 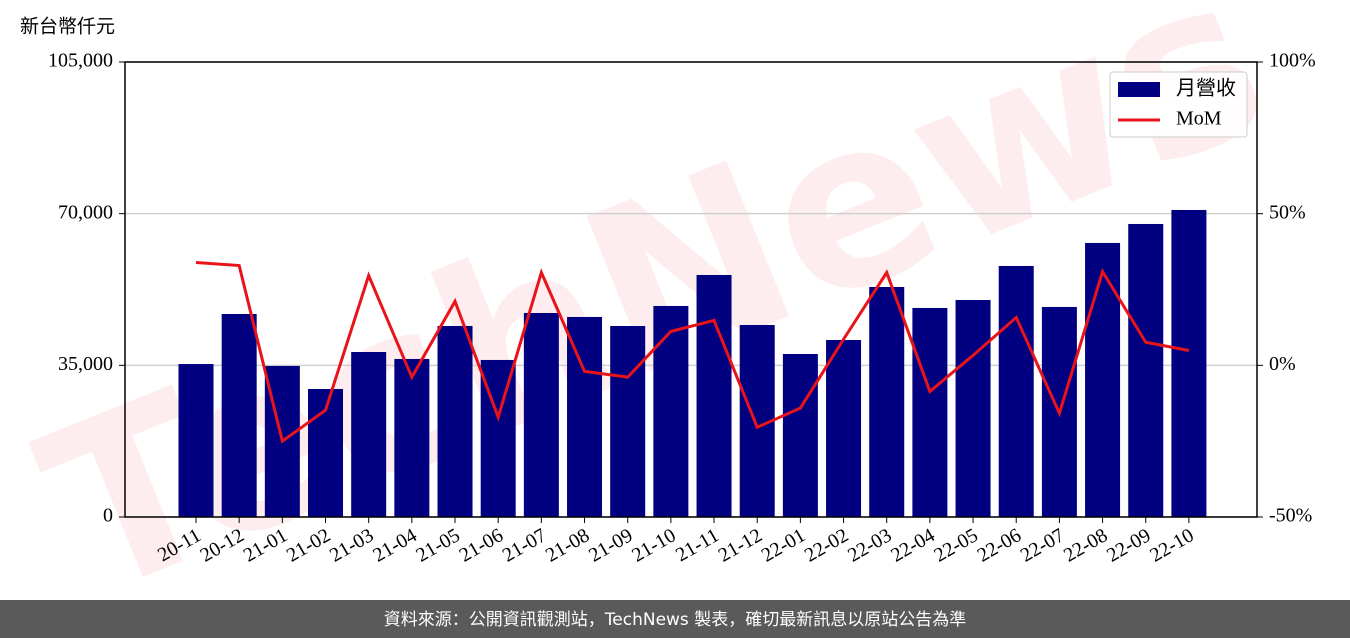 I want to click on x-tick-label: 21-06, so click(x=481, y=545).